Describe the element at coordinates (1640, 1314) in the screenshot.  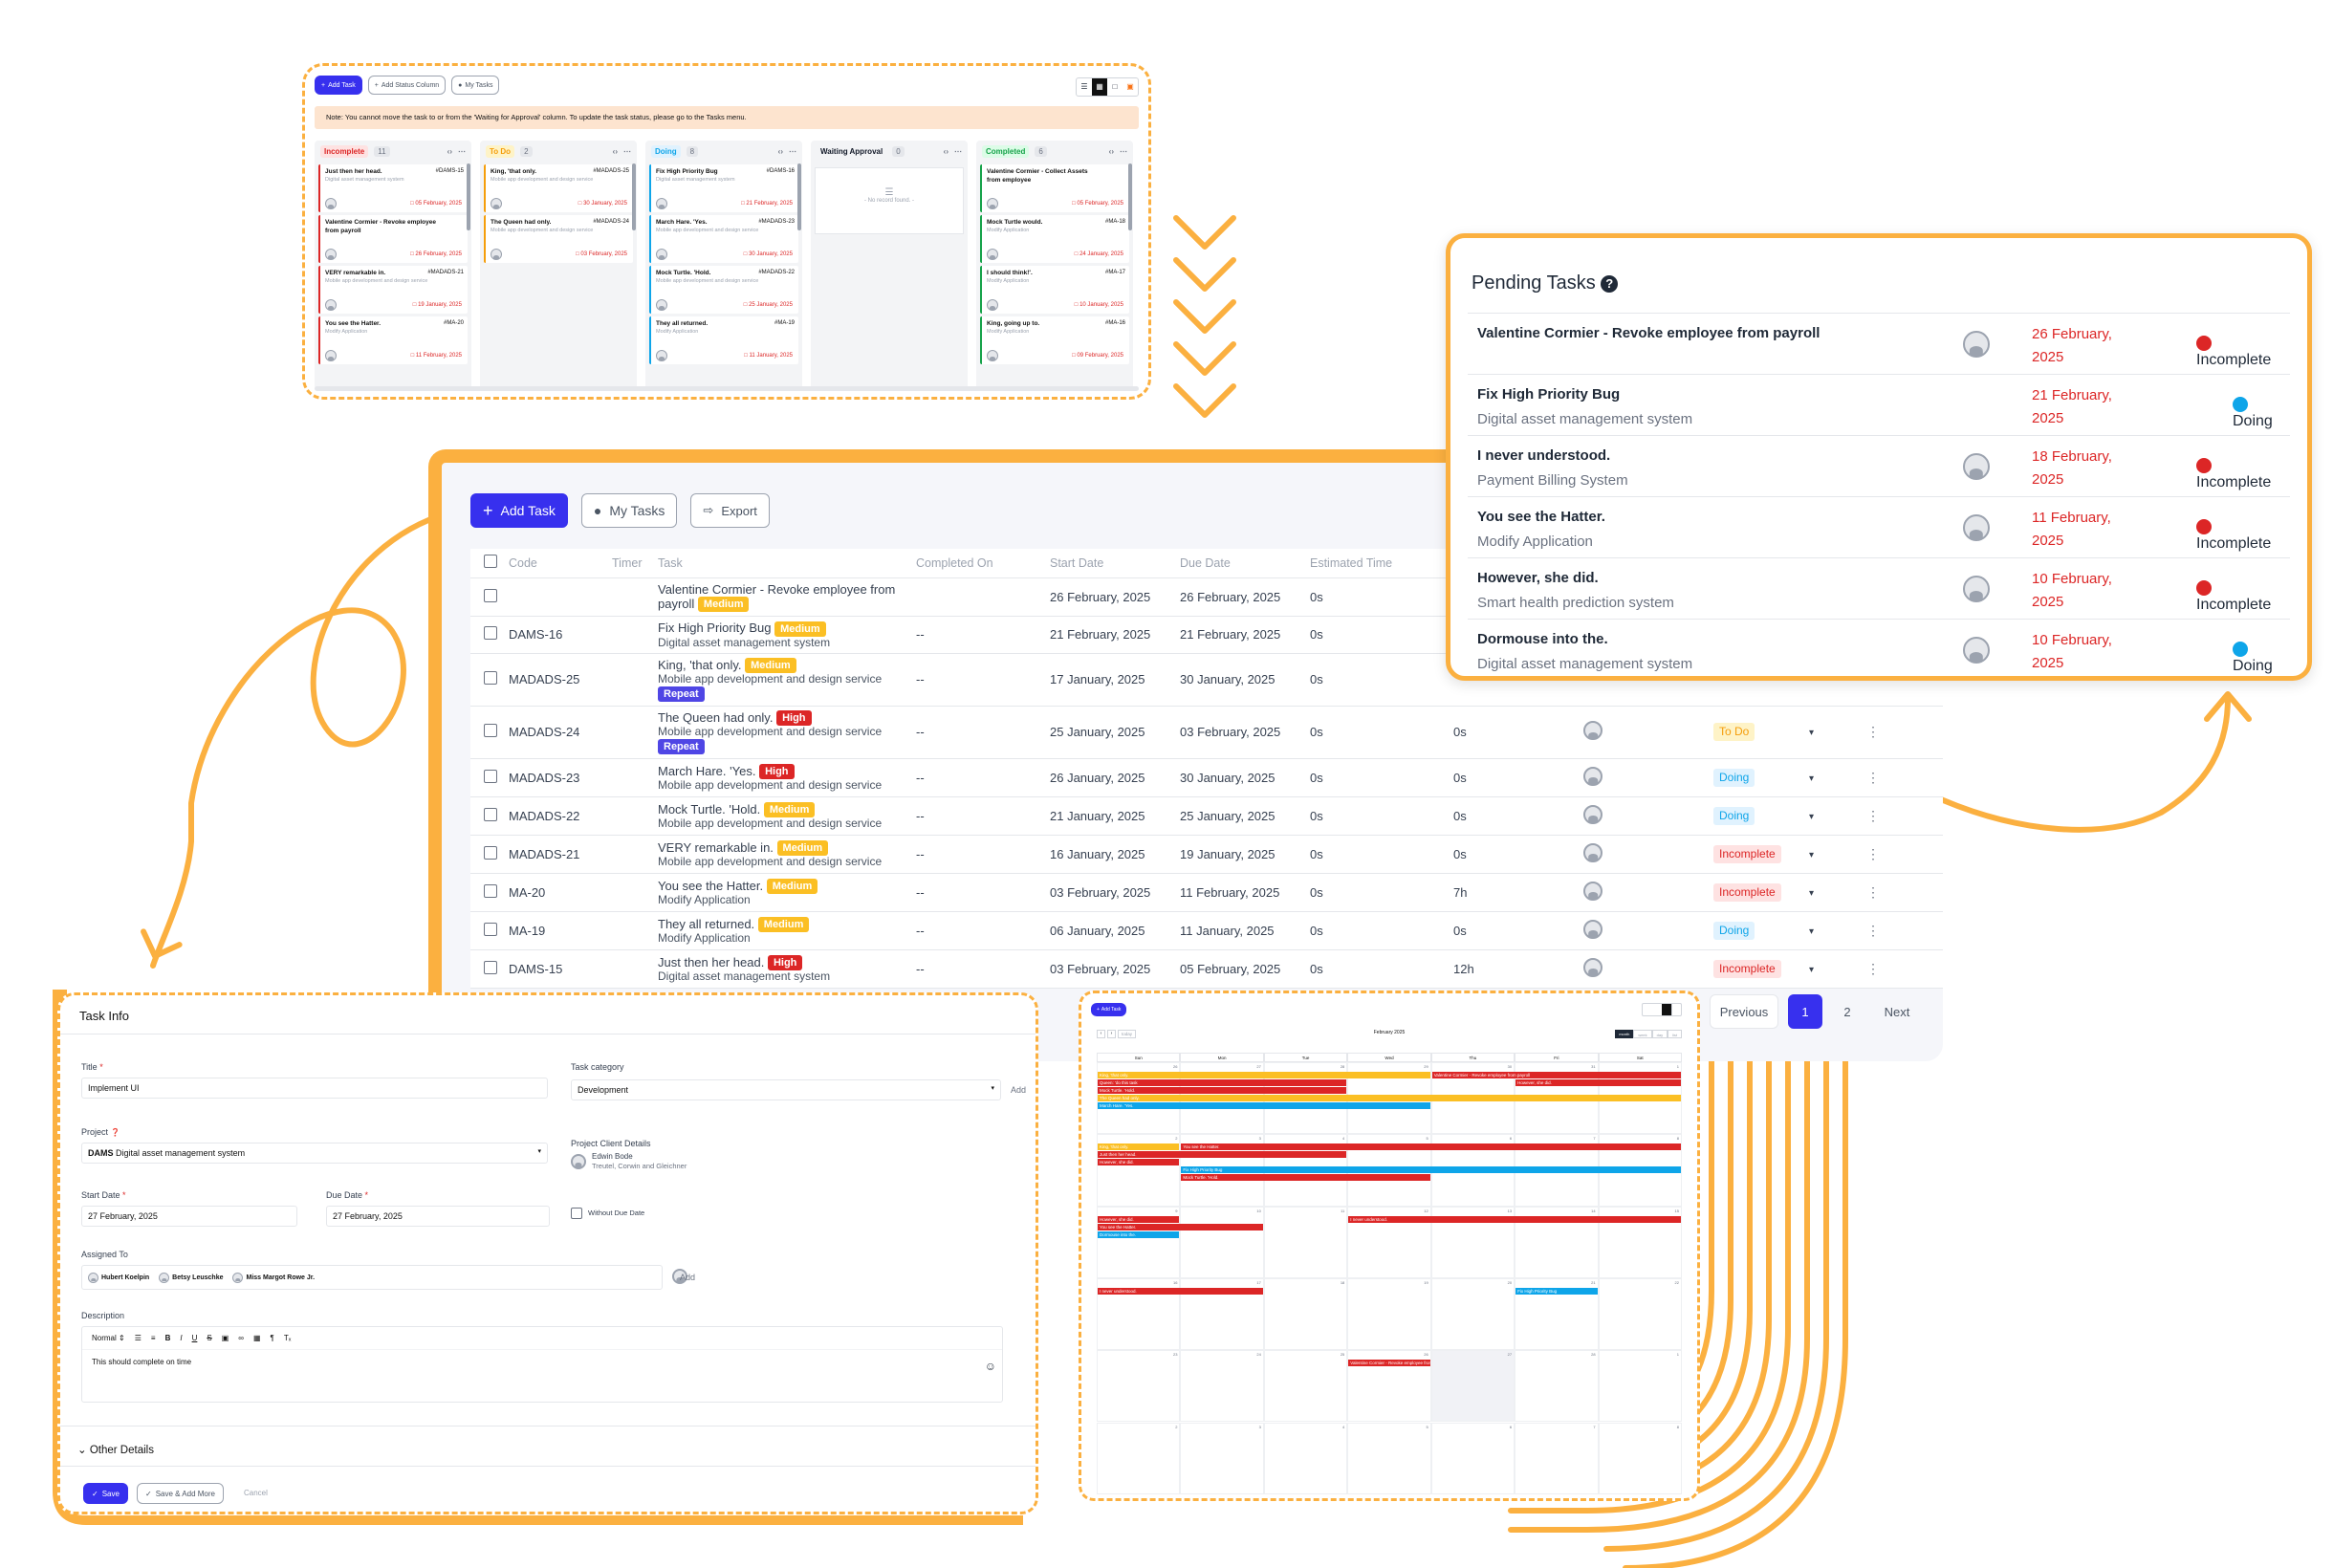
I see `calendar-day-cell: 22` at that location.